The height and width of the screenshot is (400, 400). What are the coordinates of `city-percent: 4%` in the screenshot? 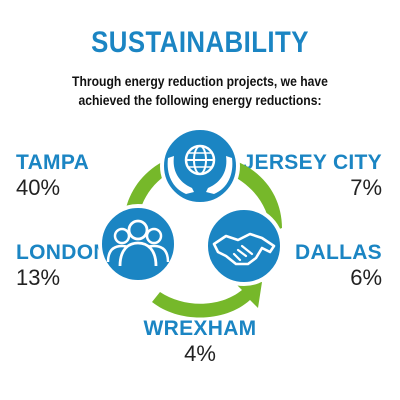 It's located at (200, 353).